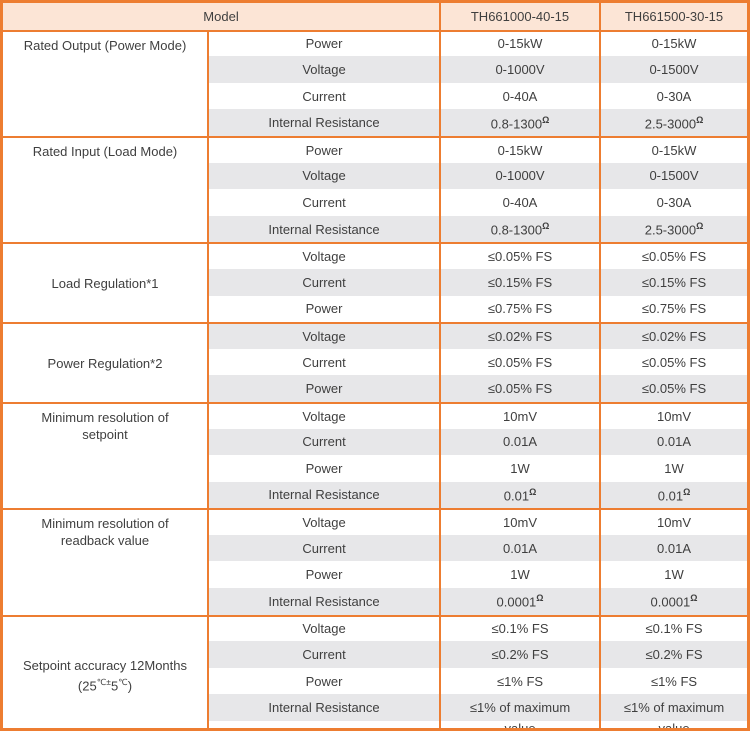  I want to click on celsius-superscript: ℃, so click(123, 682).